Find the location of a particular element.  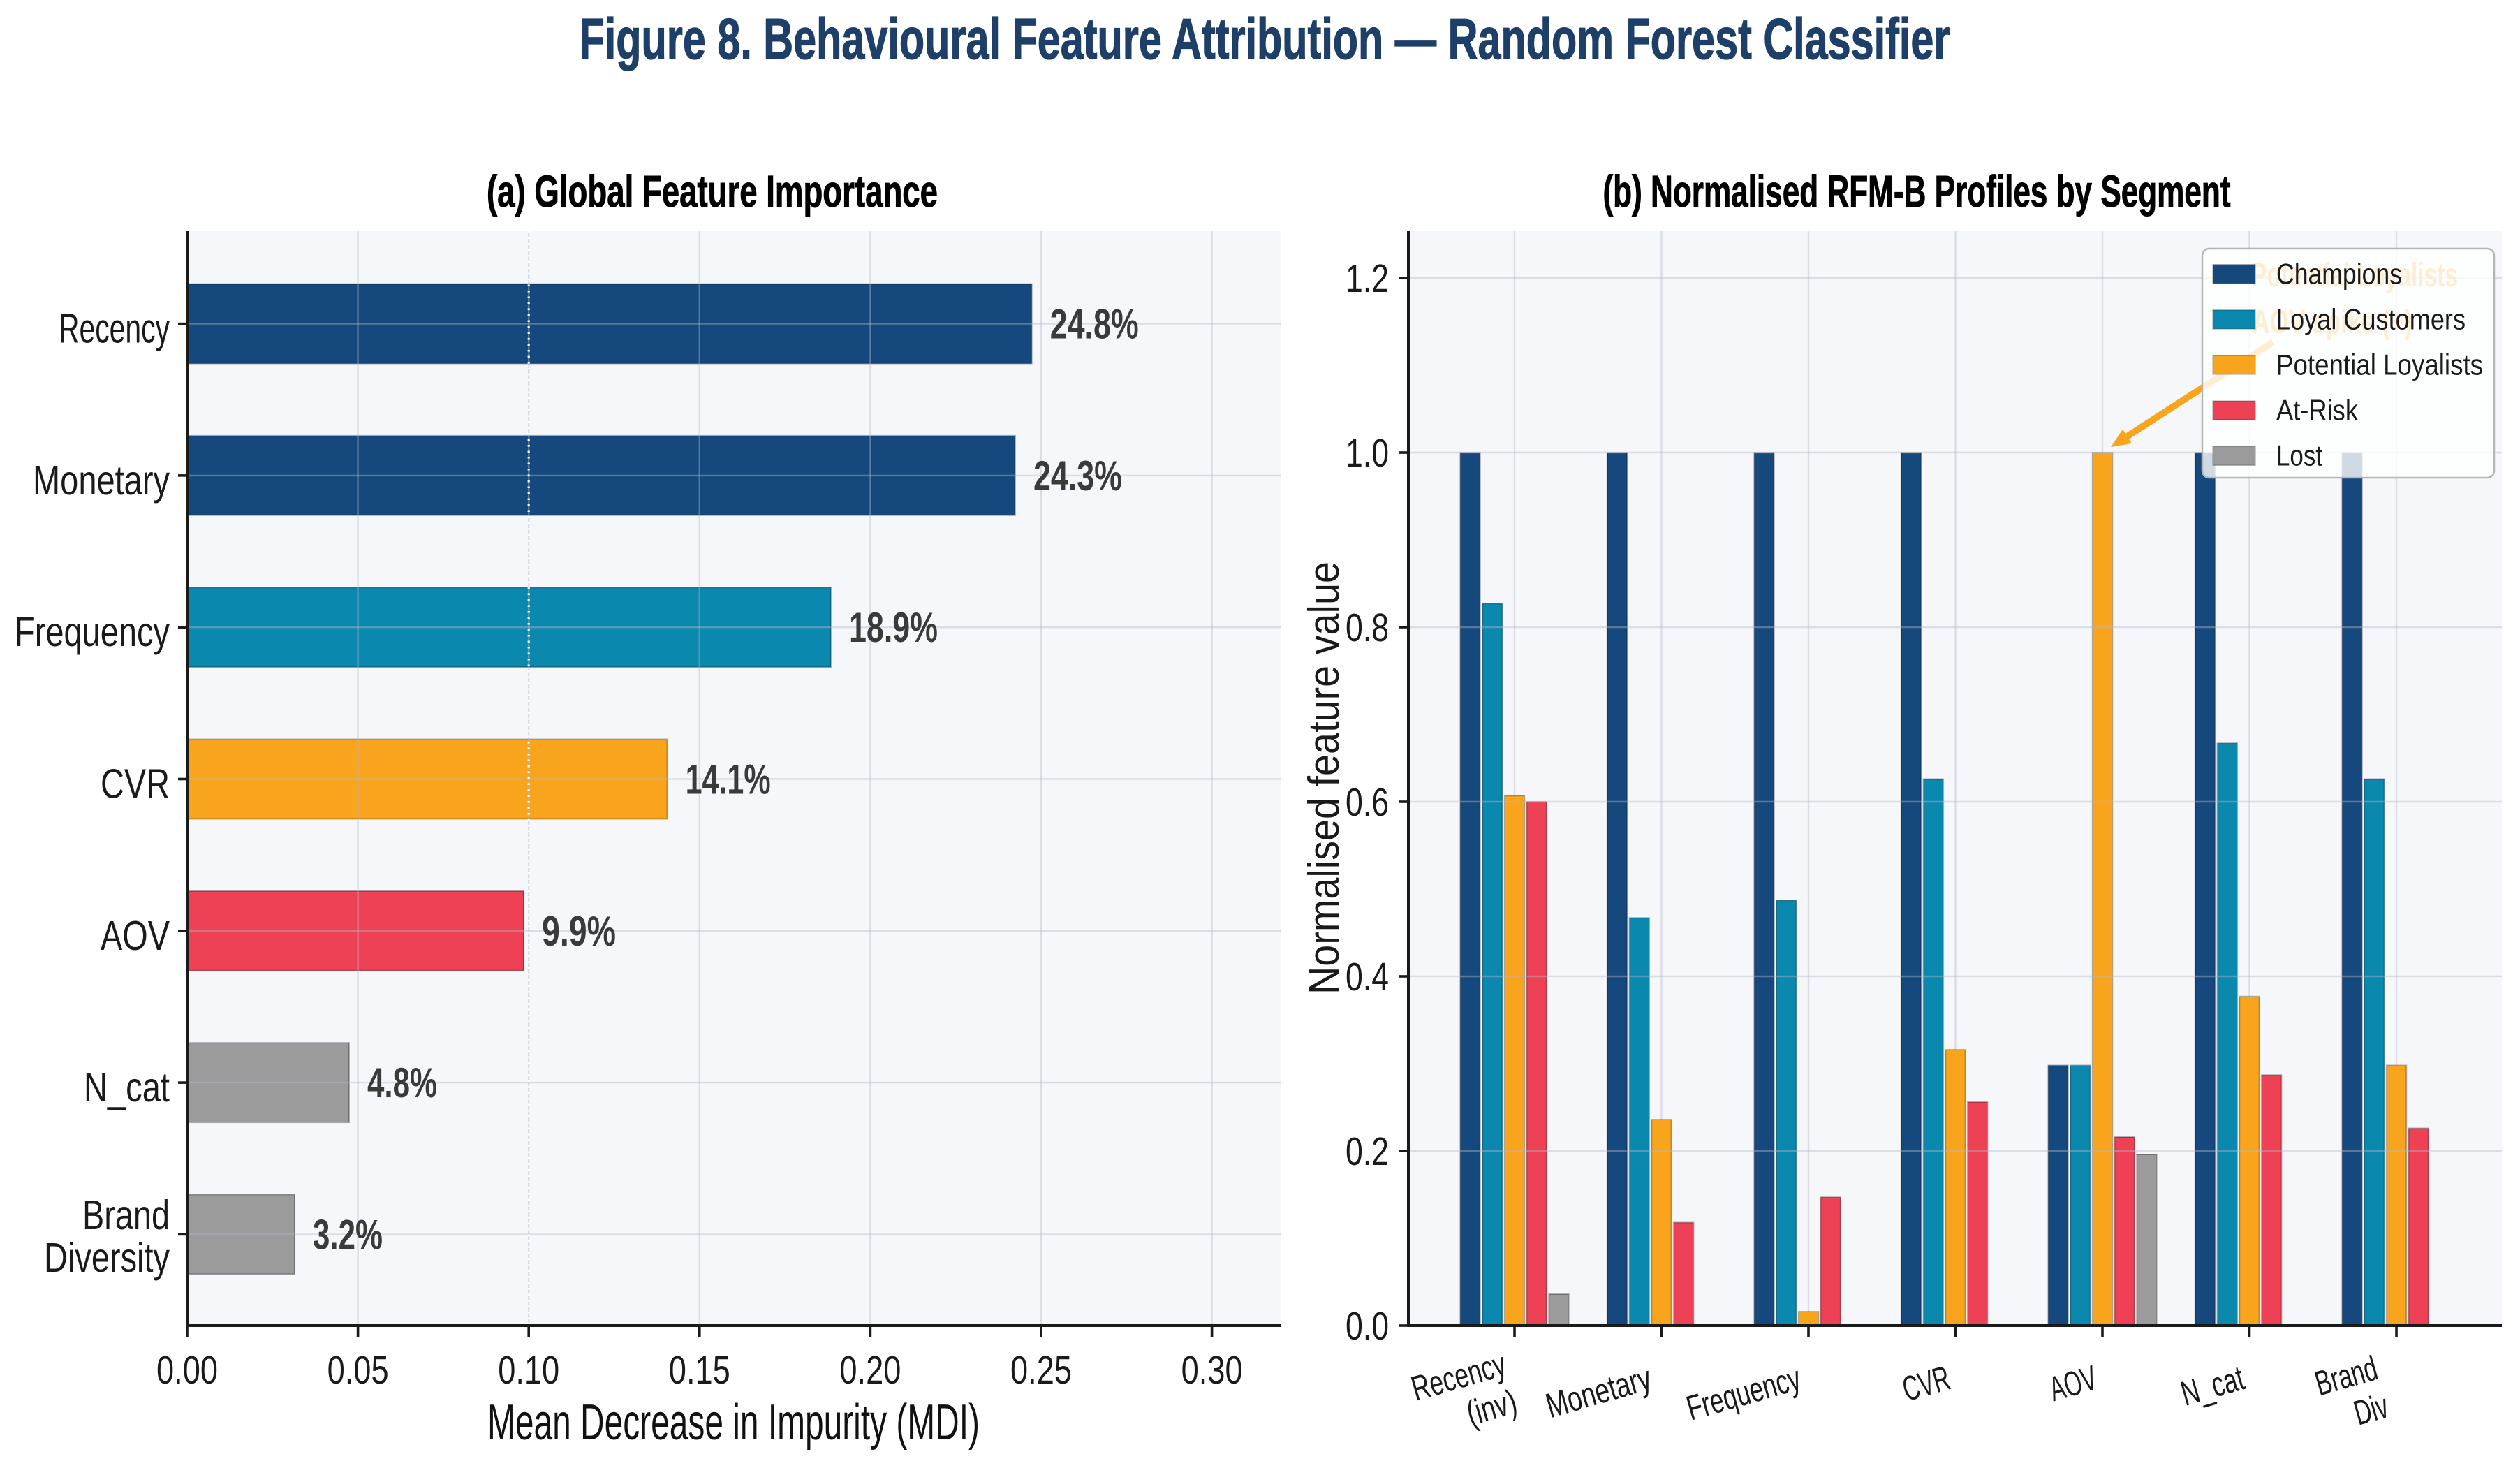

svg-text: Champions is located at coordinates (2339, 273).